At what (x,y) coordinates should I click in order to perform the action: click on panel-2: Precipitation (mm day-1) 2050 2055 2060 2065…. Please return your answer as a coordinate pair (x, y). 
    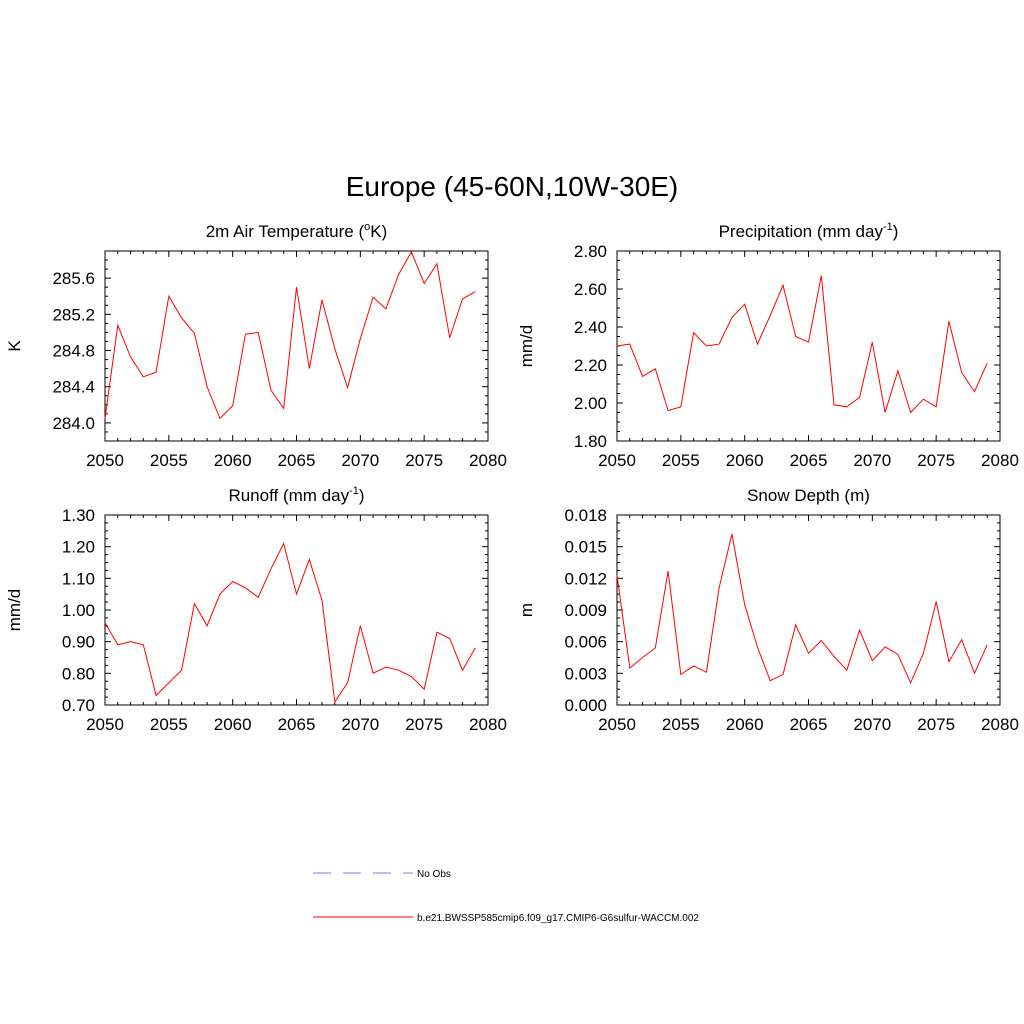
    Looking at the image, I should click on (768, 345).